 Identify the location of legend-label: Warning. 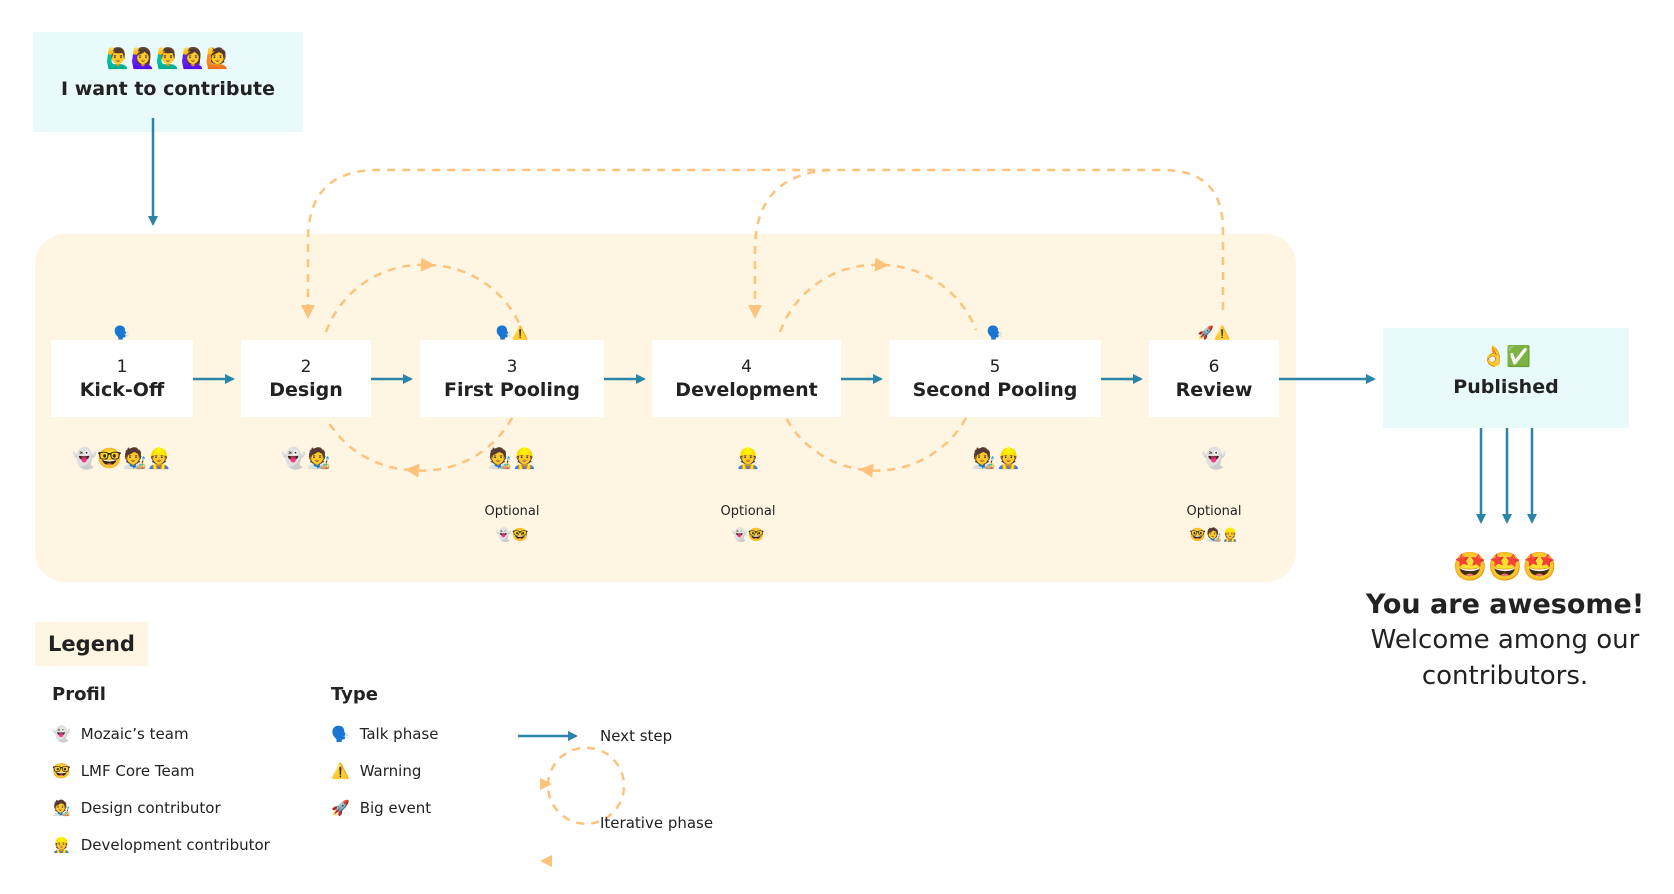
(390, 771).